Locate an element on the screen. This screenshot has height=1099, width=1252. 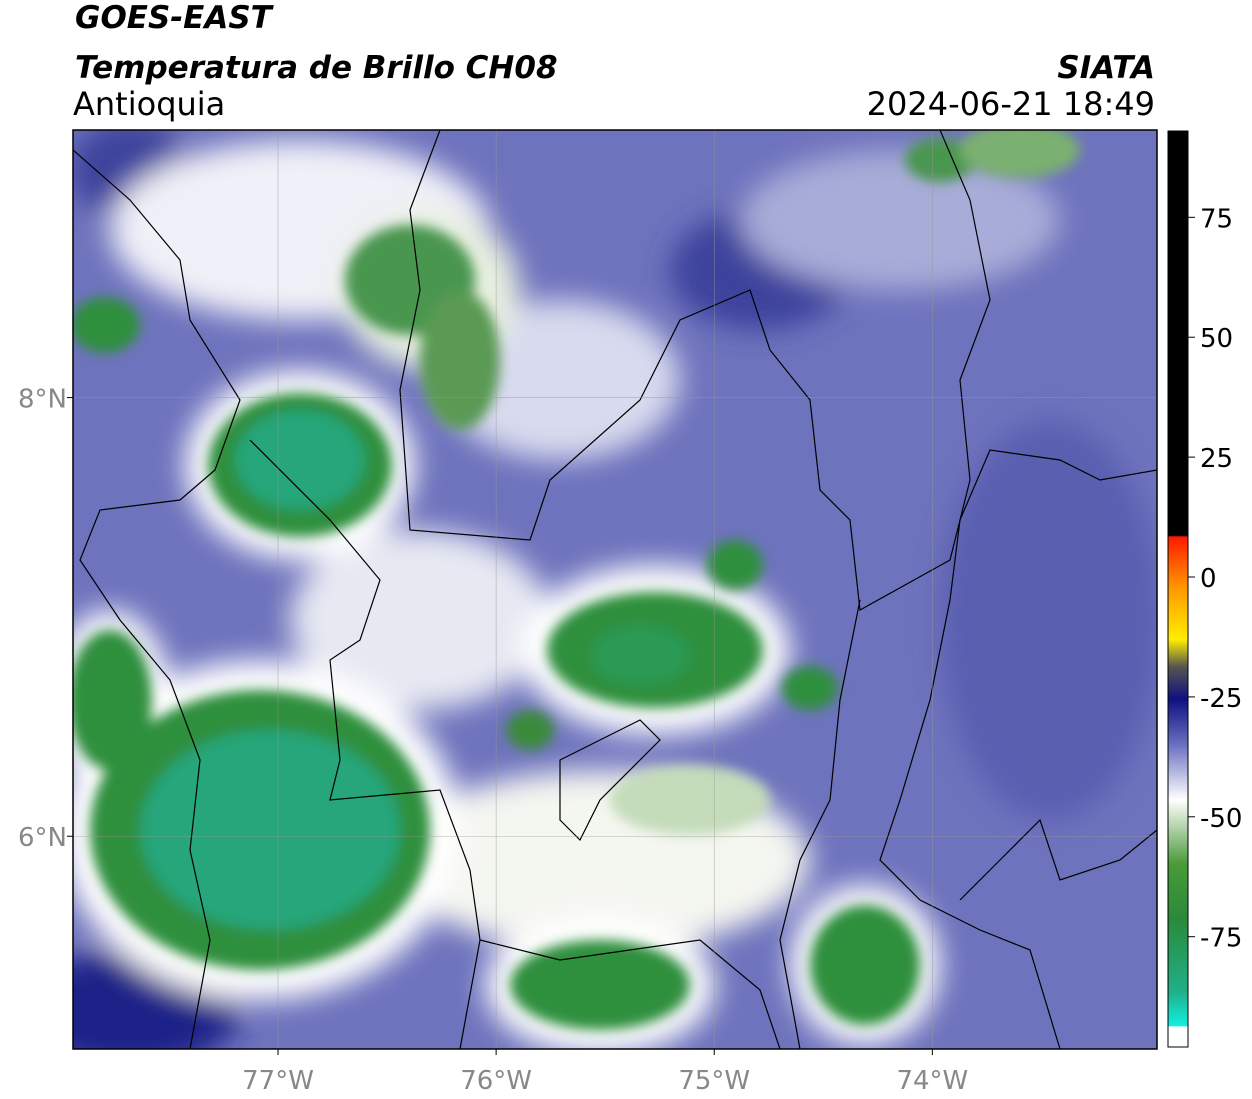
region: Antioquia is located at coordinates (149, 104).